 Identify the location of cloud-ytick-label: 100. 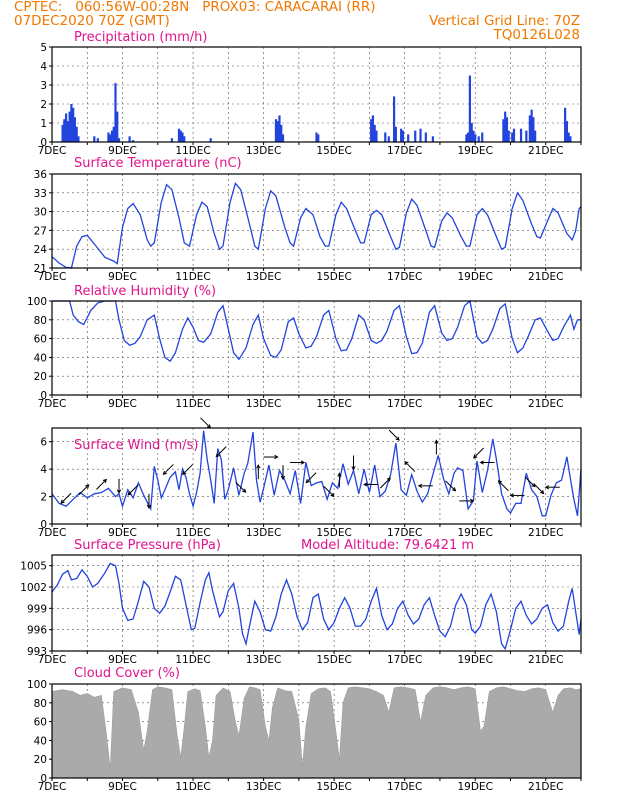
(37, 685).